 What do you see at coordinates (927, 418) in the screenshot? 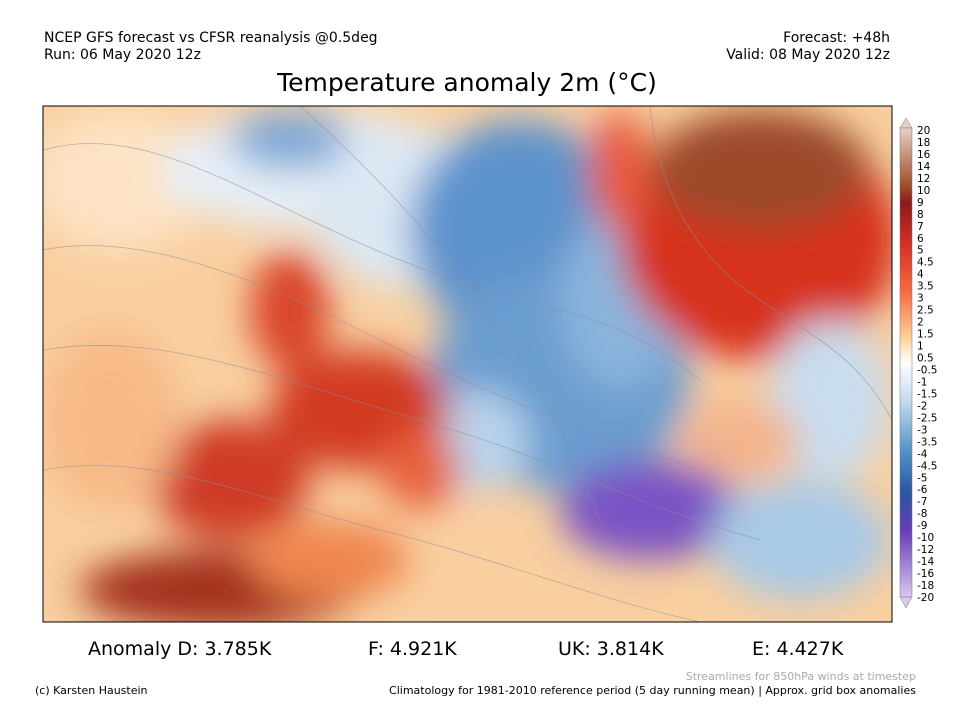
I see `colorbar-label: -2.5` at bounding box center [927, 418].